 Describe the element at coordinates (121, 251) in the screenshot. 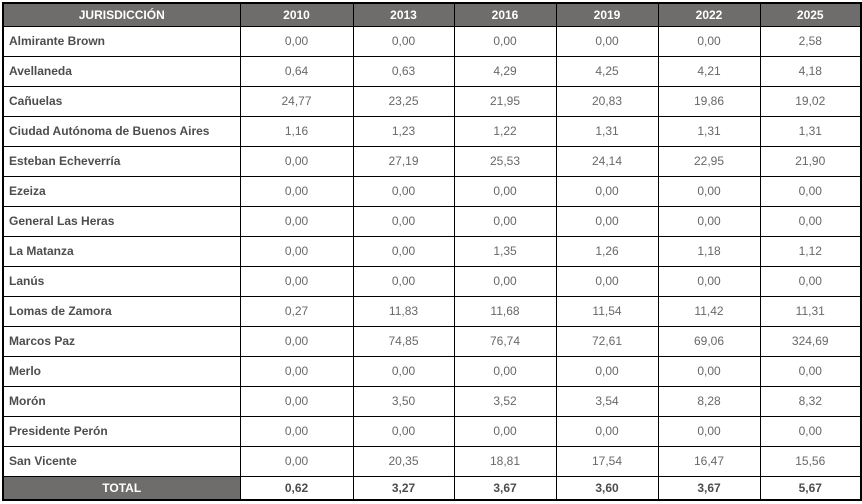

I see `row-label: La Matanza` at that location.